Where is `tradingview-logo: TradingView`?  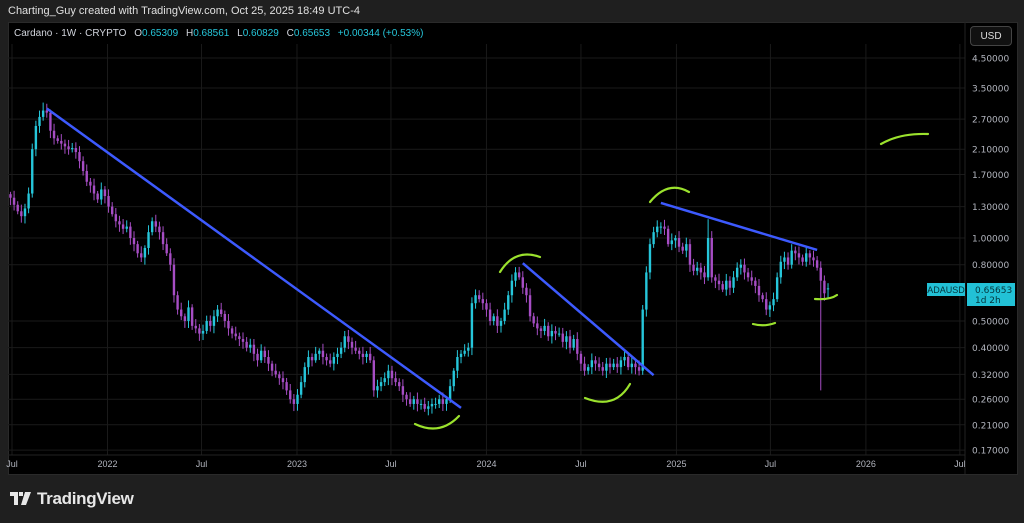 tradingview-logo: TradingView is located at coordinates (72, 499).